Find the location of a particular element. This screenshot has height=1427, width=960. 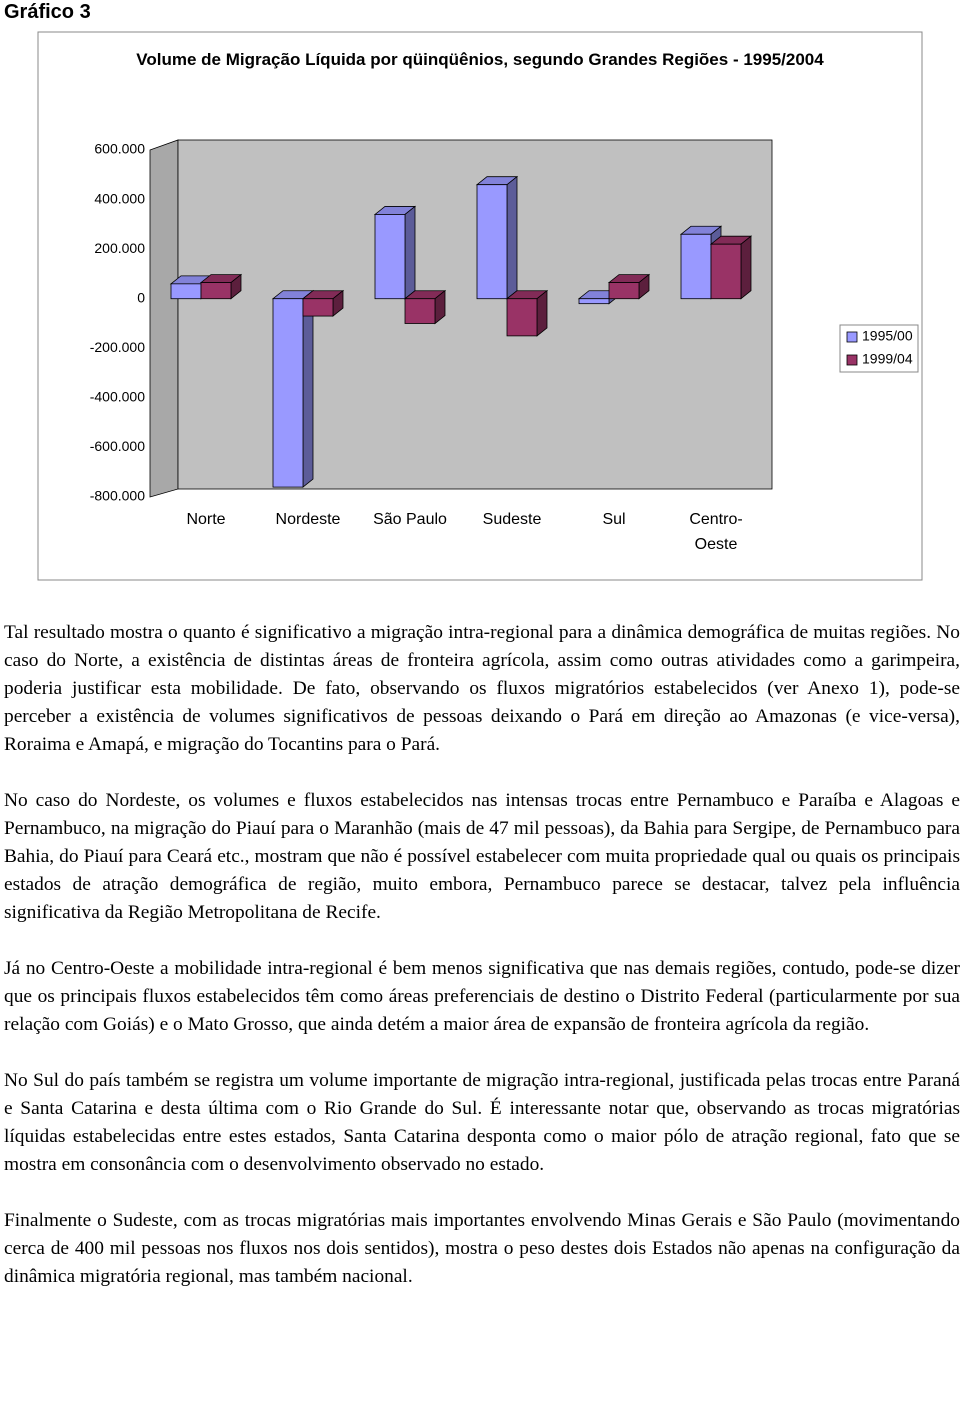

x-tick-label: Centro-Oeste is located at coordinates (716, 532).